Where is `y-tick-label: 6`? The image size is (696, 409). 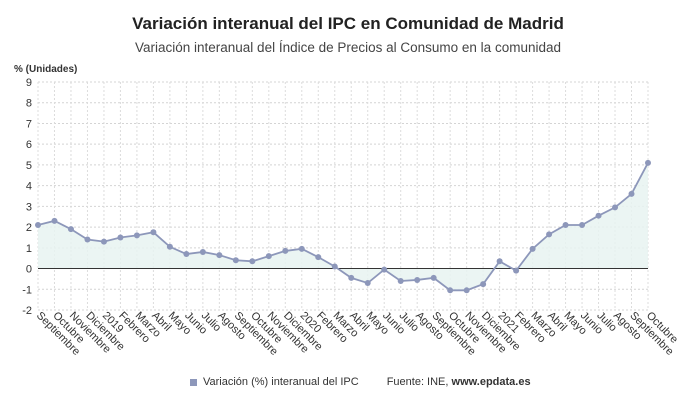
y-tick-label: 6 is located at coordinates (29, 145).